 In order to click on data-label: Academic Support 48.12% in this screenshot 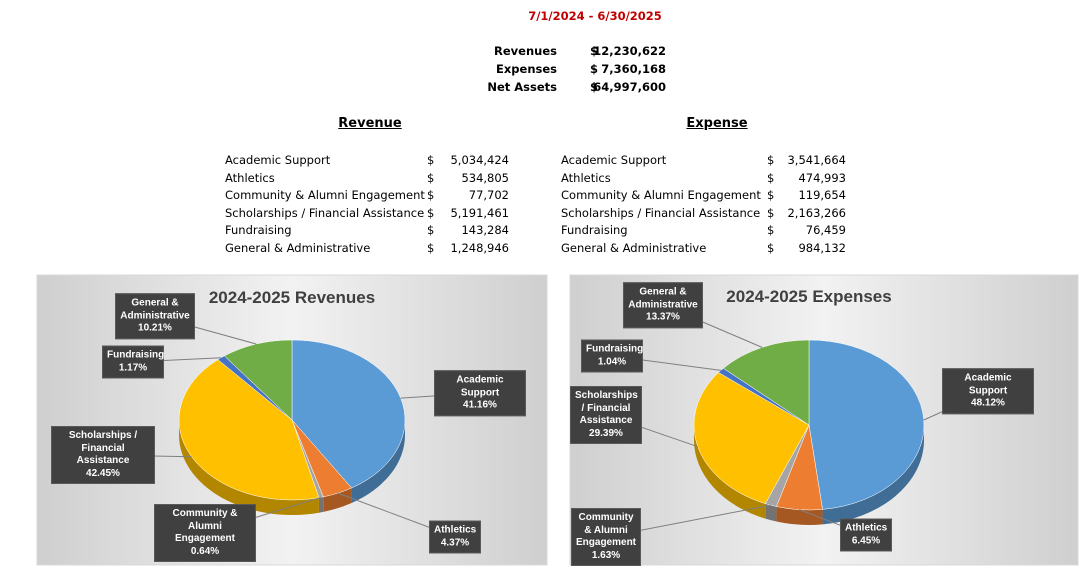, I will do `click(988, 391)`.